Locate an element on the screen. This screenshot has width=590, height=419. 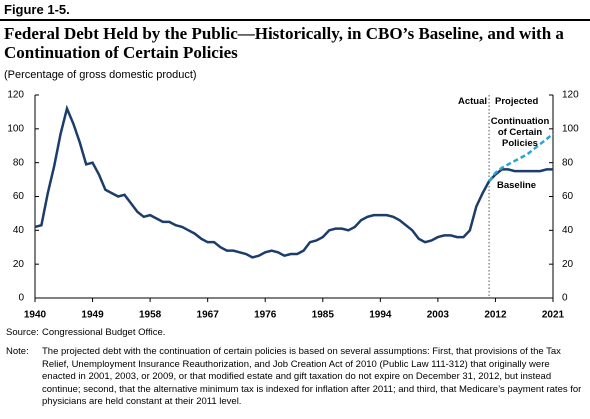
annotation: Actual is located at coordinates (473, 101).